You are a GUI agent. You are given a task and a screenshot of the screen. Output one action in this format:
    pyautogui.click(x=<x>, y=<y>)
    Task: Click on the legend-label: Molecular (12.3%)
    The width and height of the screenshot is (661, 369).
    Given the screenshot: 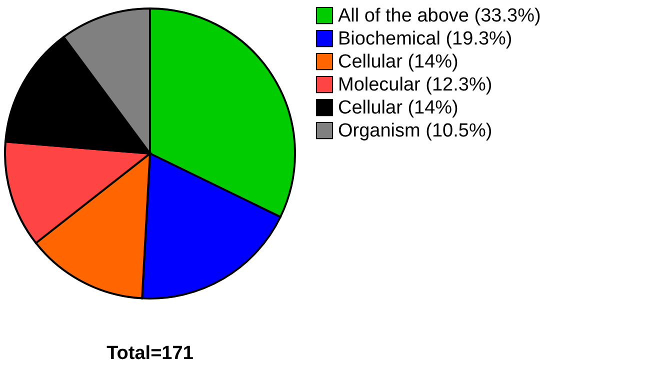 What is the action you would take?
    pyautogui.click(x=415, y=85)
    